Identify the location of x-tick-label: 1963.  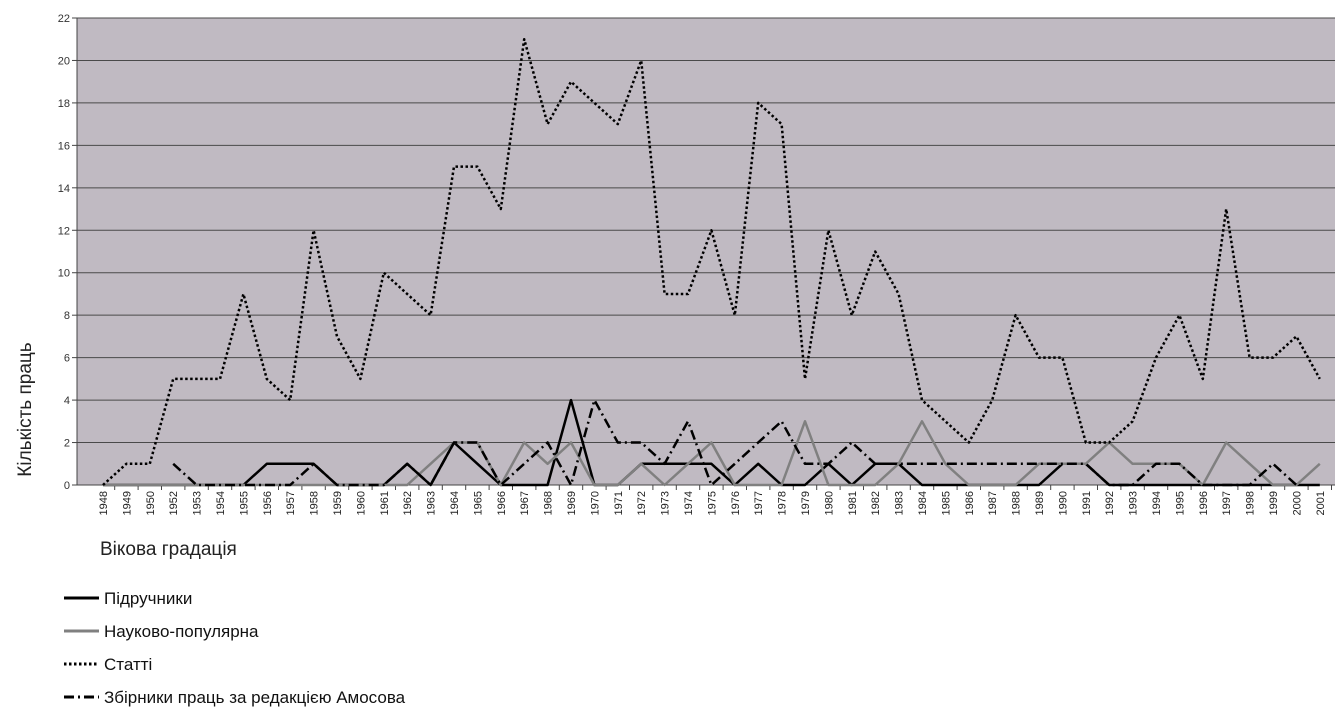
(432, 503).